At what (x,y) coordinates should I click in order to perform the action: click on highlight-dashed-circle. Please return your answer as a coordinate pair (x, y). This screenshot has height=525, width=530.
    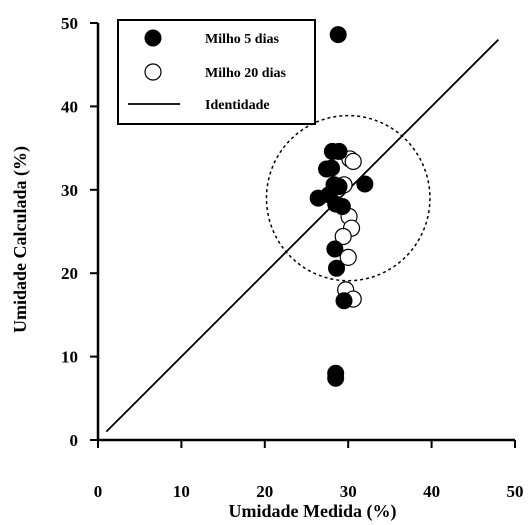
    Looking at the image, I should click on (348, 198).